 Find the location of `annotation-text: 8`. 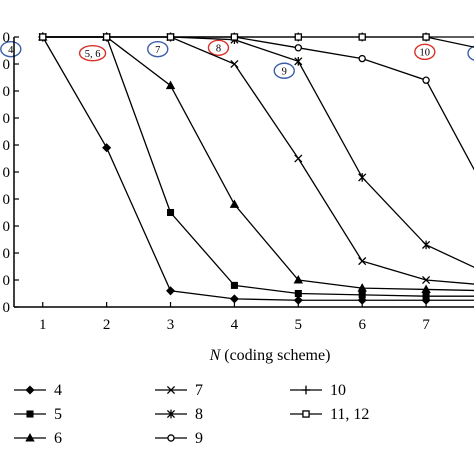

annotation-text: 8 is located at coordinates (218, 49).